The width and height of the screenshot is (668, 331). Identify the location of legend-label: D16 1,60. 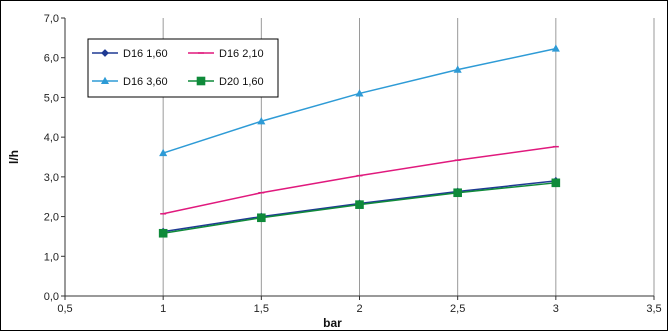
(145, 54).